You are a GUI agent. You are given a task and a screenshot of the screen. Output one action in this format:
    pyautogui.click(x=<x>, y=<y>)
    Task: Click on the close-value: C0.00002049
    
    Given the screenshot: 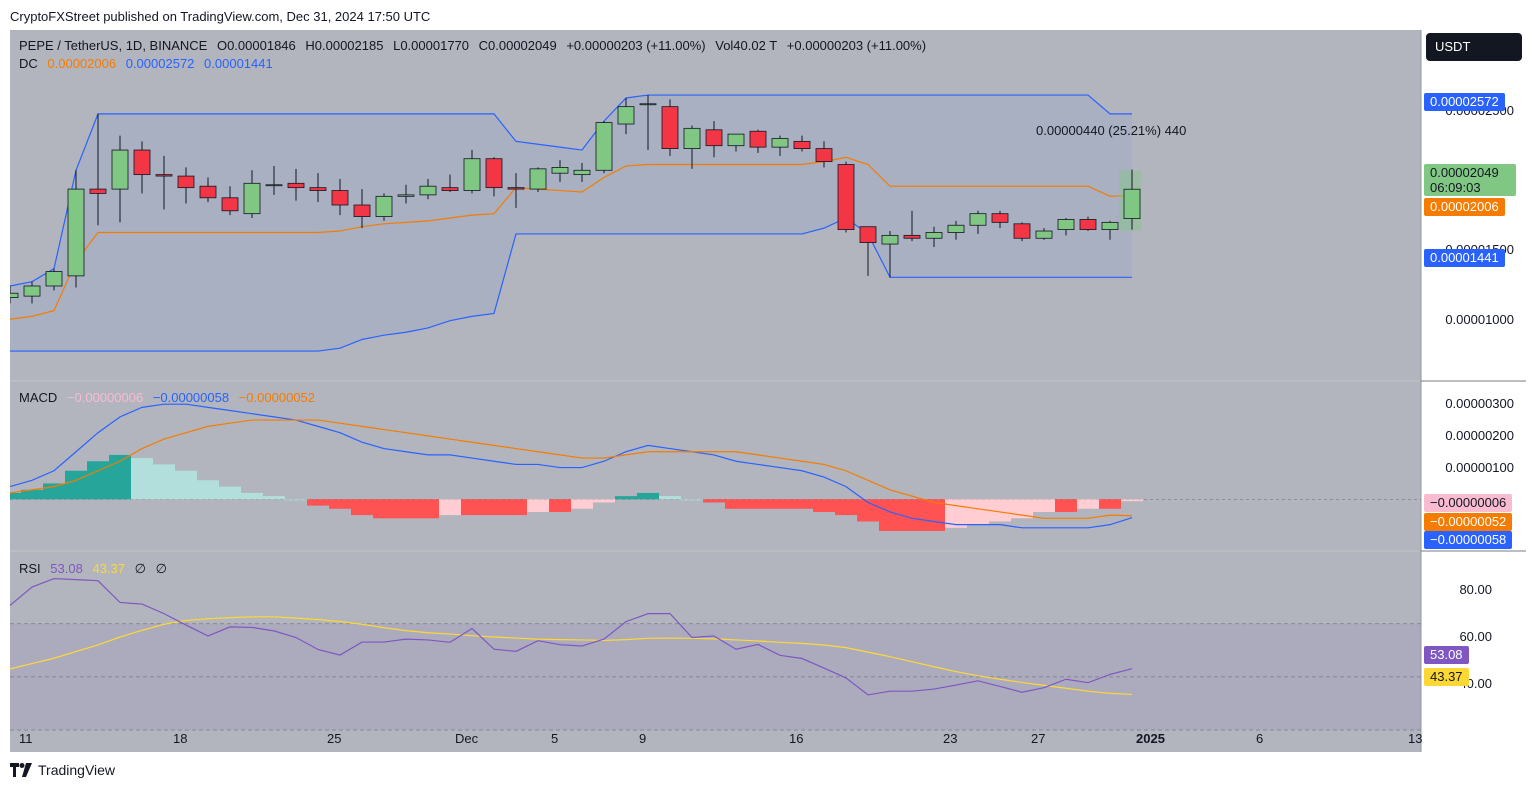 What is the action you would take?
    pyautogui.click(x=517, y=45)
    